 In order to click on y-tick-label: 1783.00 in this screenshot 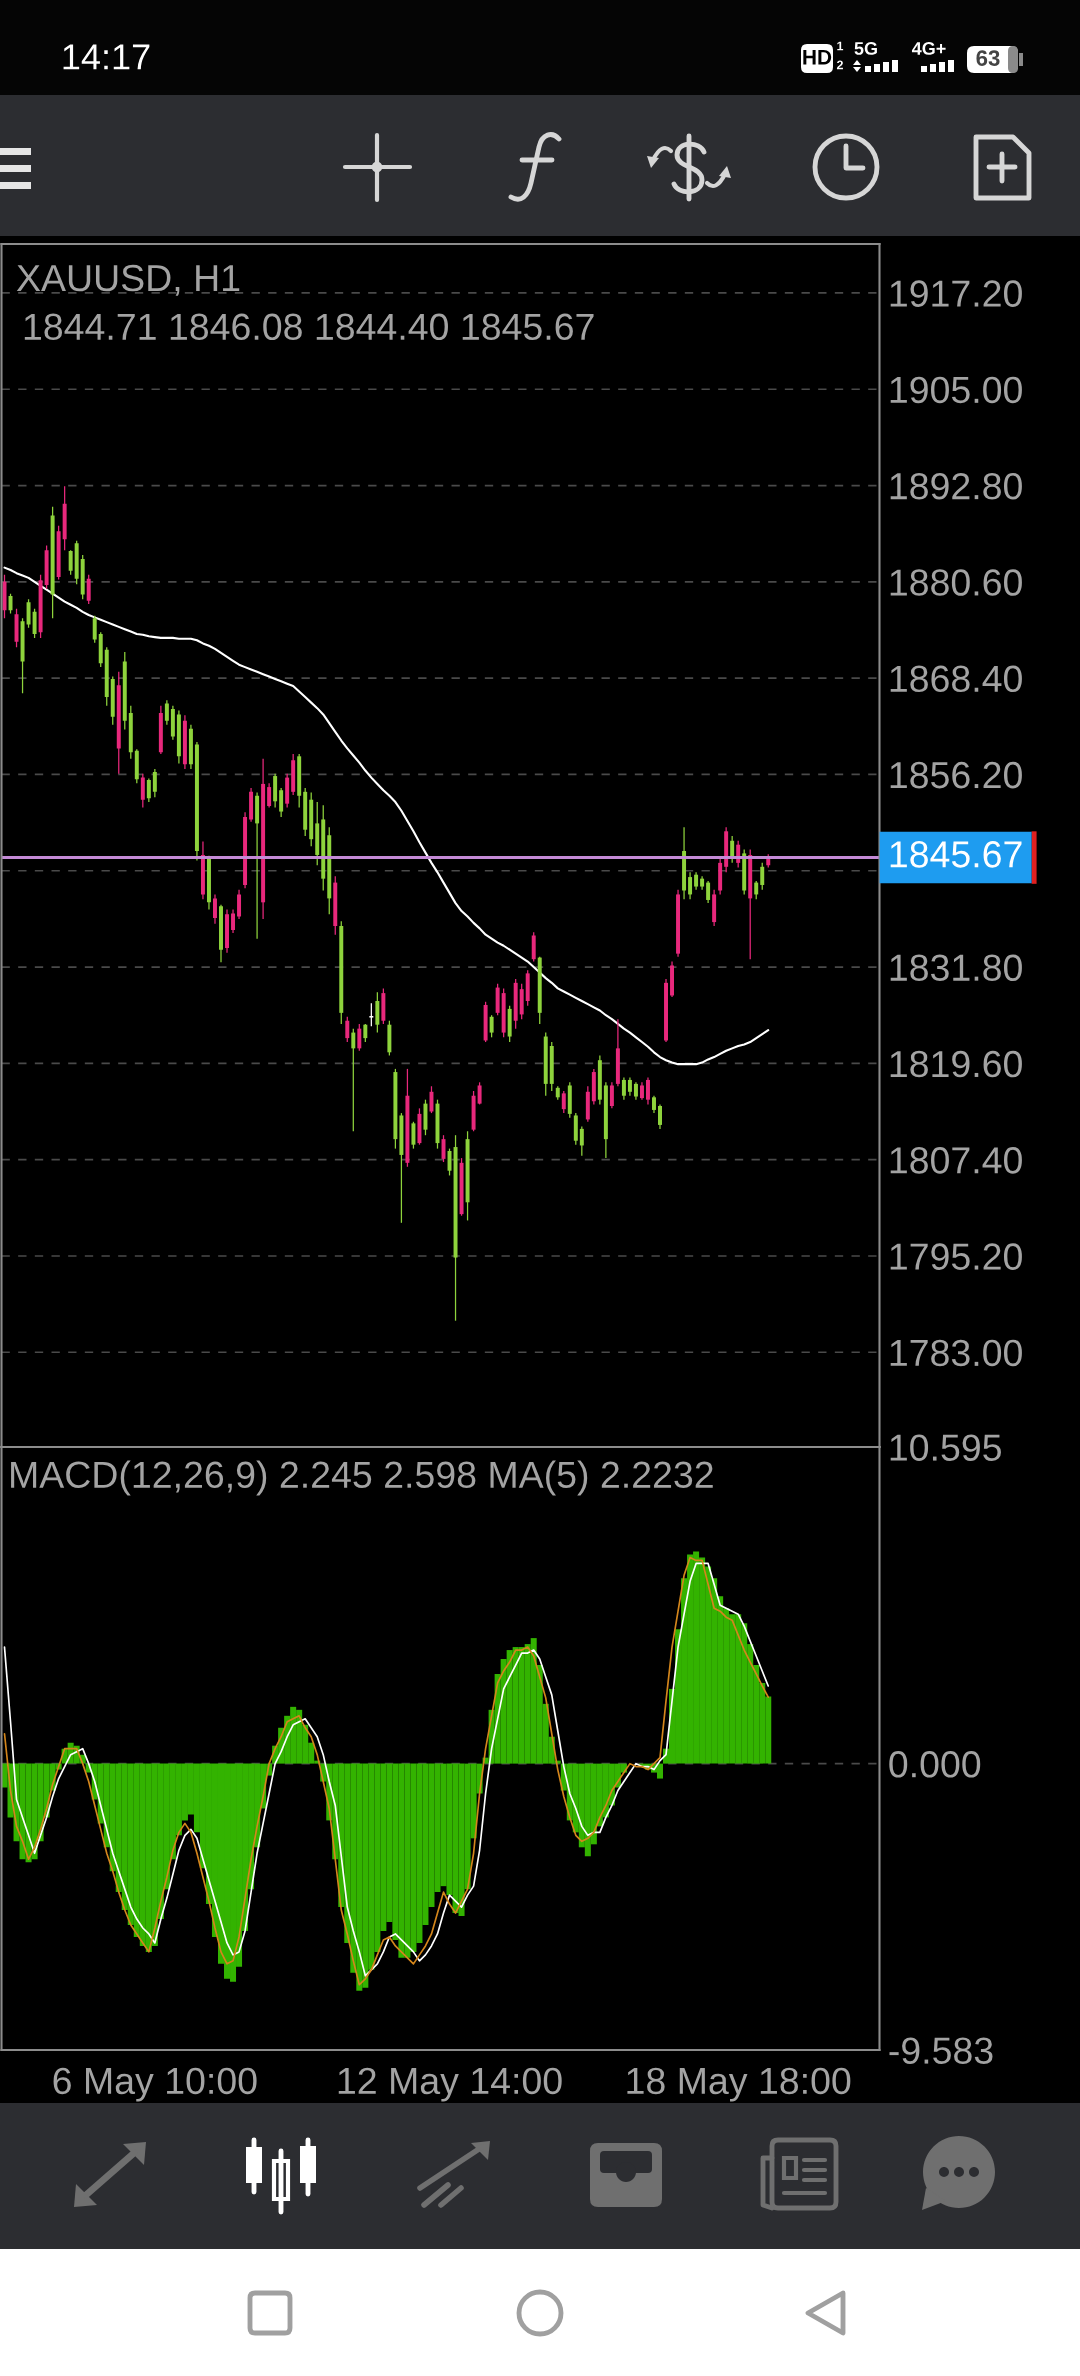, I will do `click(956, 1353)`.